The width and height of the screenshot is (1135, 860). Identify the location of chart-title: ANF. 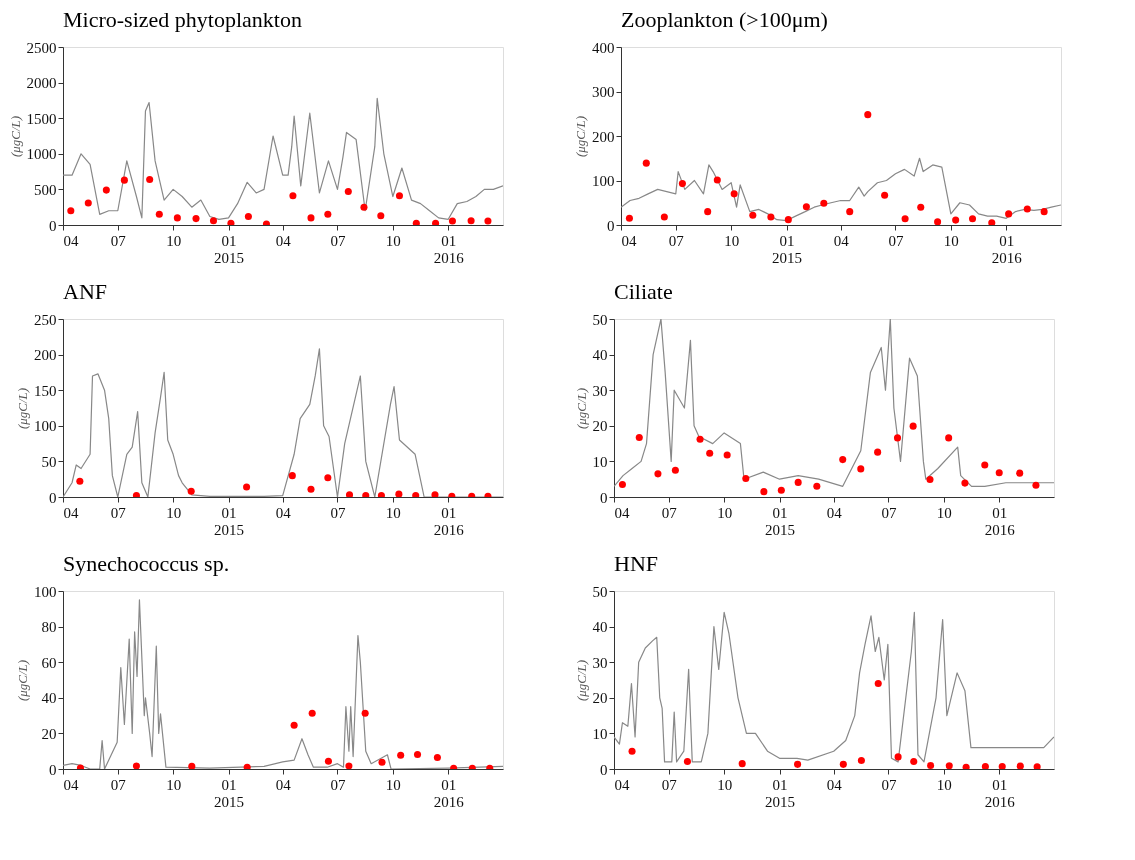
(85, 291).